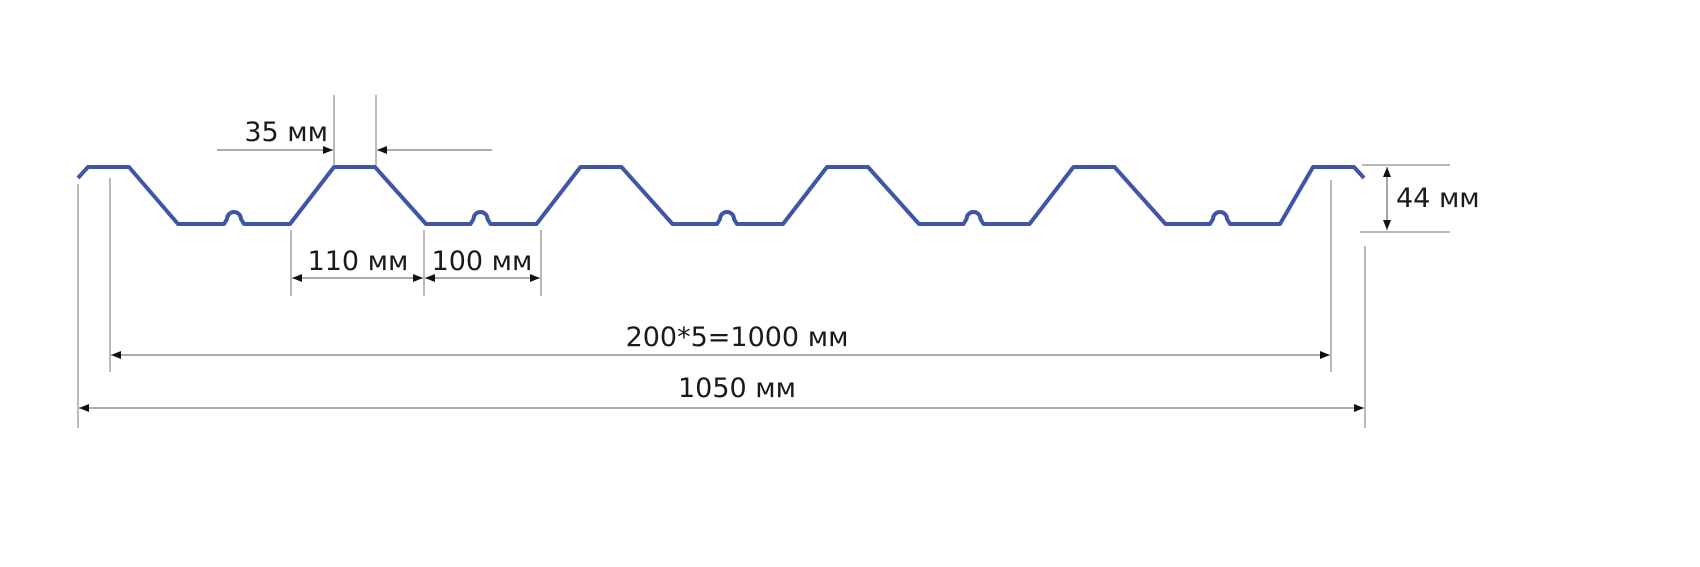 The image size is (1700, 567). Describe the element at coordinates (286, 132) in the screenshot. I see `top-width-label: 35 мм` at that location.